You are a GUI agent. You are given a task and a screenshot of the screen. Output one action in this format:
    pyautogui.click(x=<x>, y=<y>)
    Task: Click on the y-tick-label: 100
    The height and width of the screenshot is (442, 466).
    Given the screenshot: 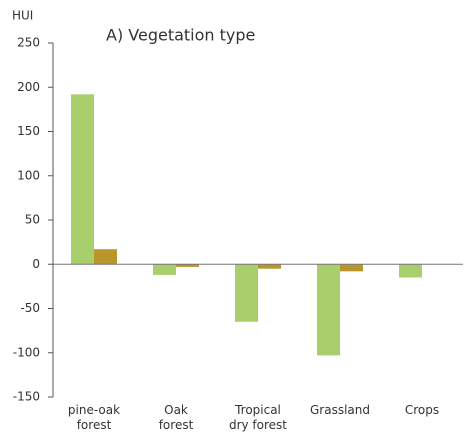 What is the action you would take?
    pyautogui.click(x=28, y=175)
    